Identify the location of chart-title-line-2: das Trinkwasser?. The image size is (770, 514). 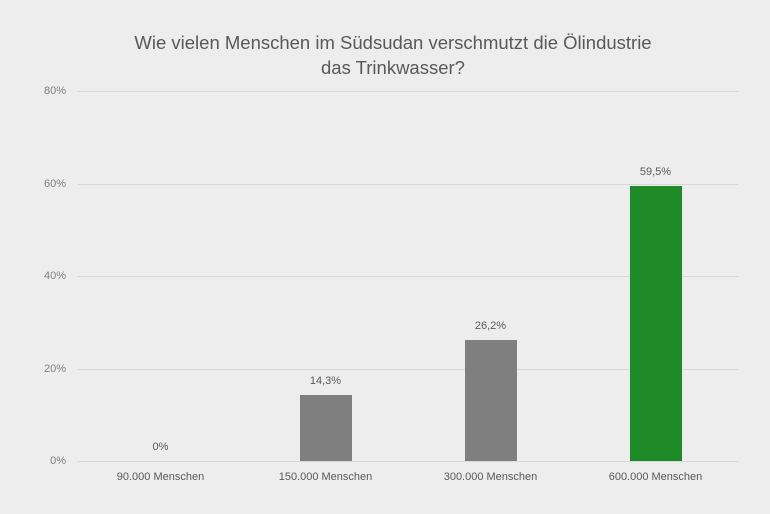
(393, 67).